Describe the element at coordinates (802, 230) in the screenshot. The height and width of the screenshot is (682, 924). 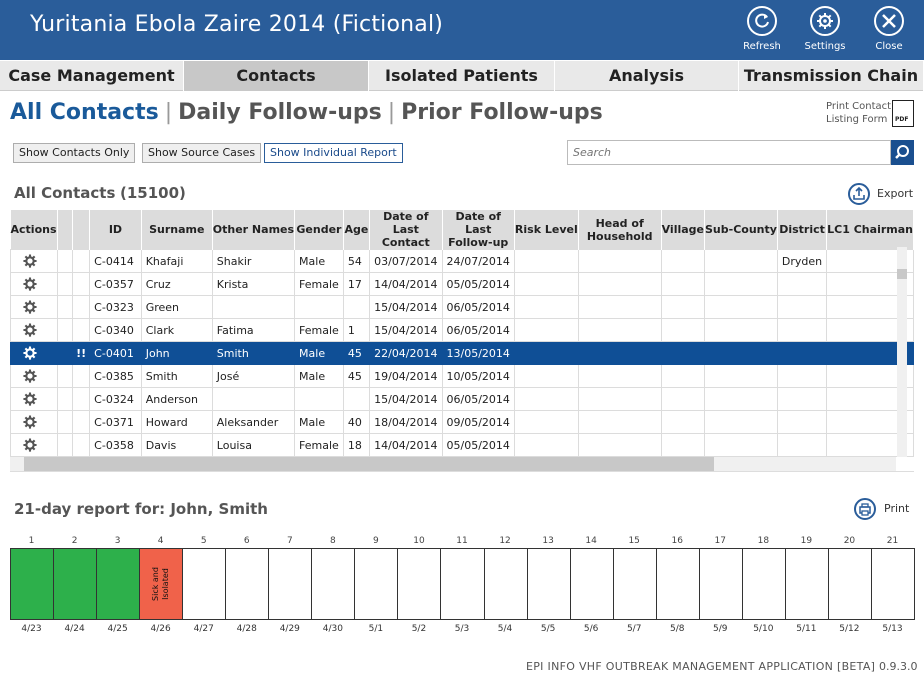
I see `column-header: District` at that location.